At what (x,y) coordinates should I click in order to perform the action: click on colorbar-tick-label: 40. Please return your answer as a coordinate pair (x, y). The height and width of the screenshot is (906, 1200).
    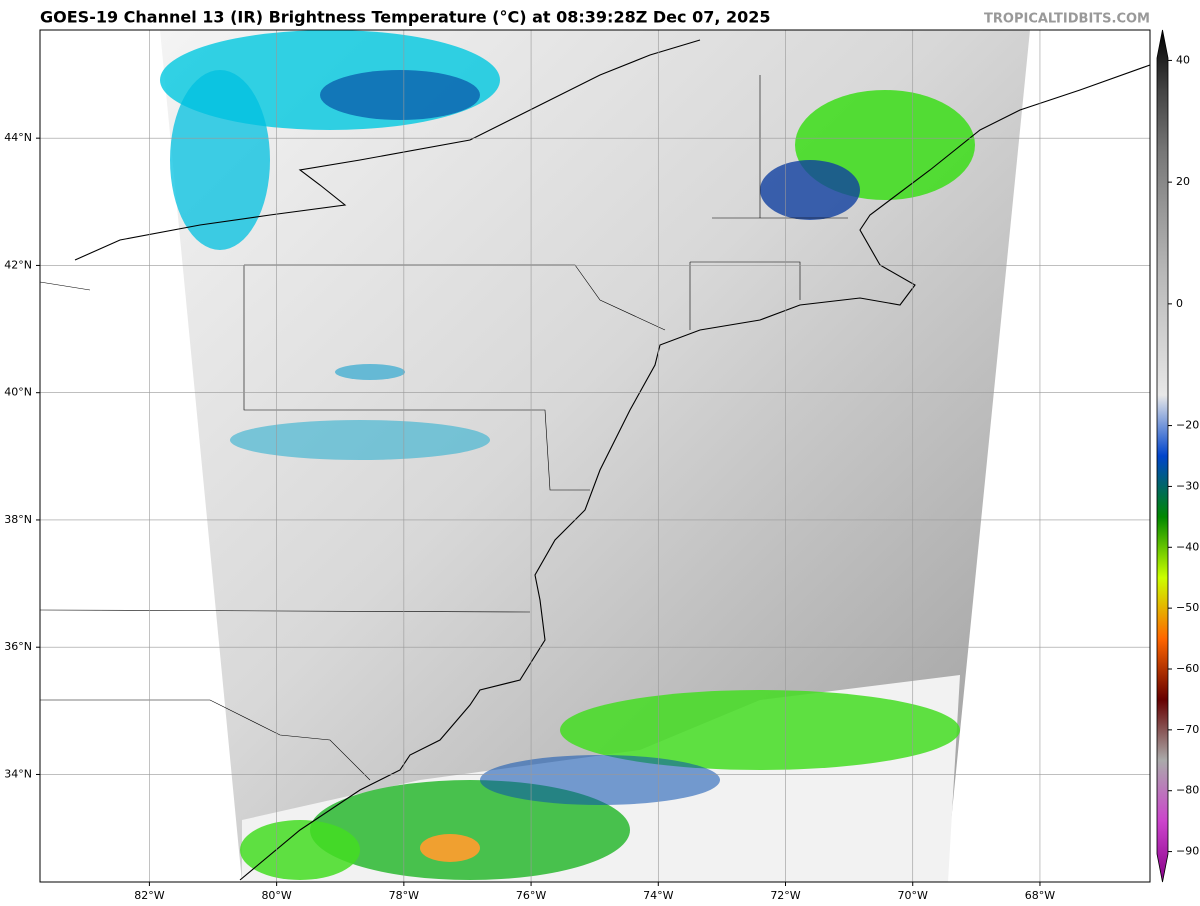
    Looking at the image, I should click on (1183, 59).